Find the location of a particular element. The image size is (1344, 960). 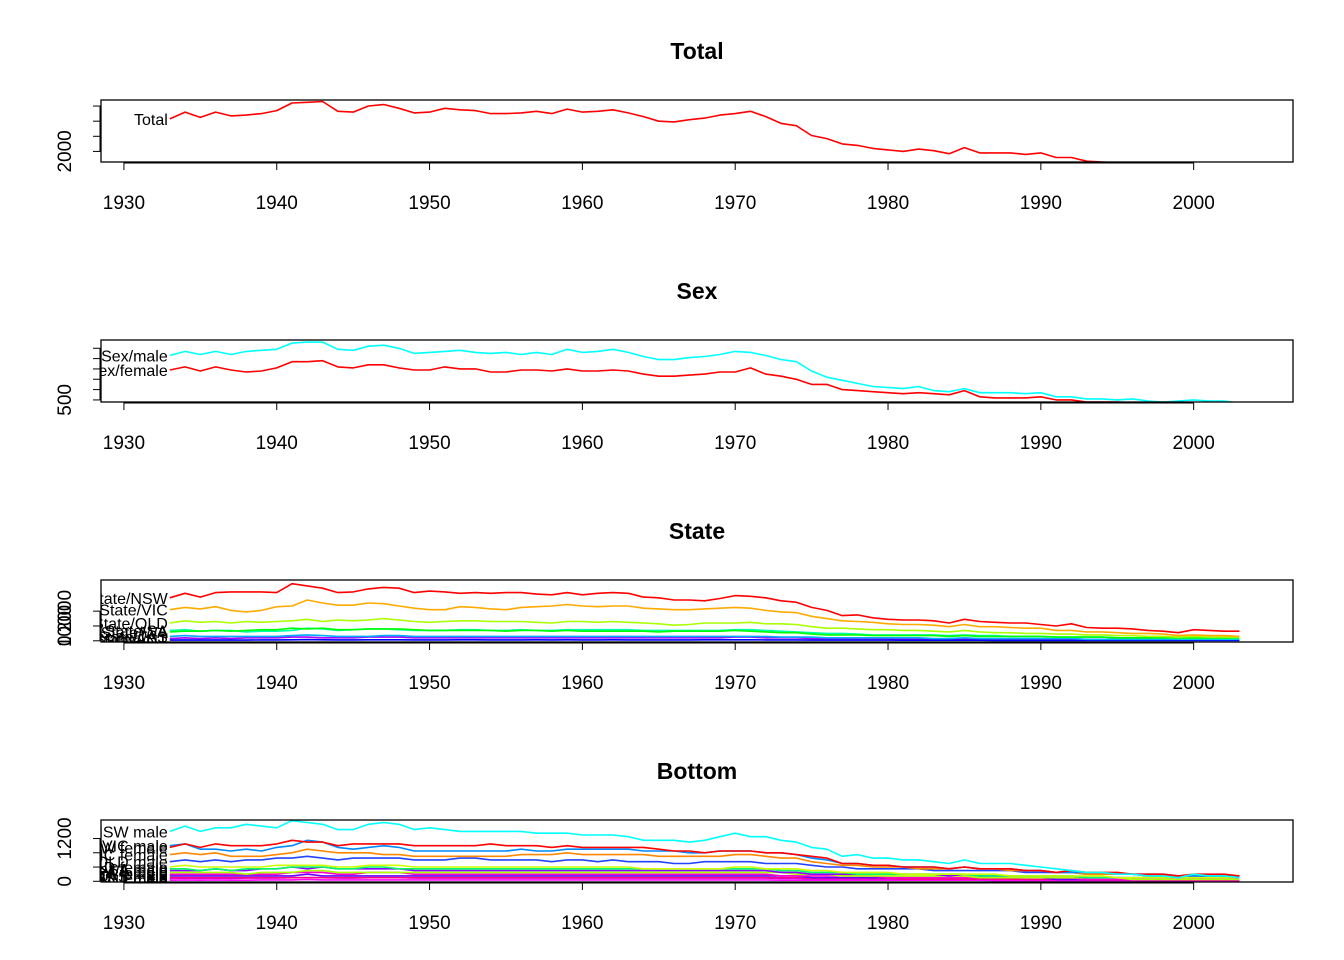

series-label: Sex/male is located at coordinates (134, 357).